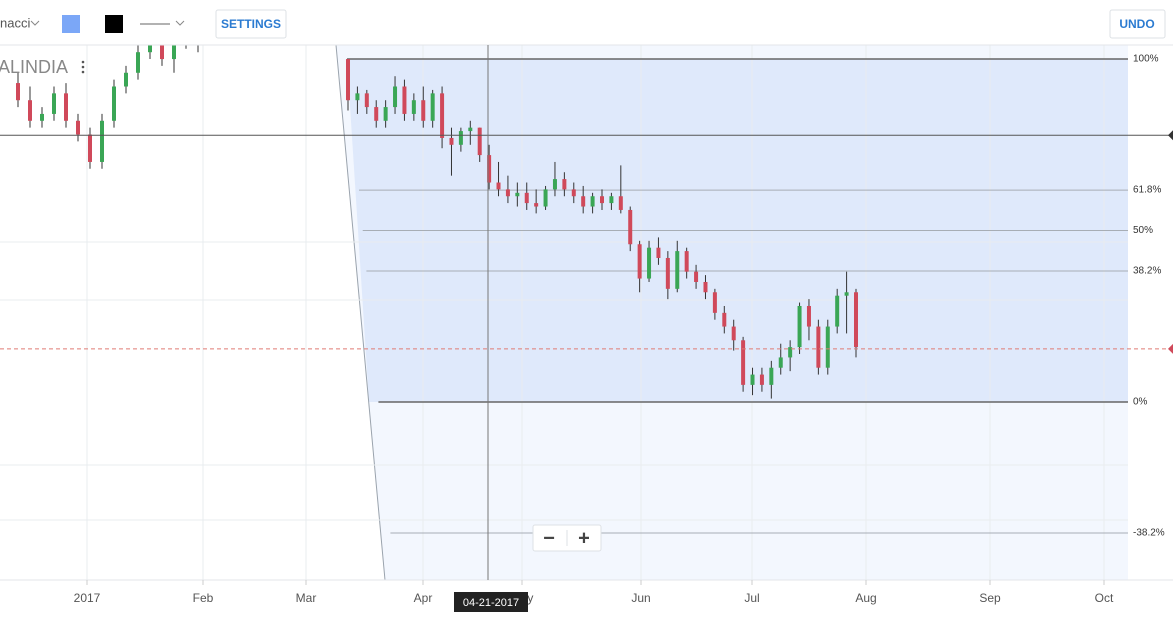 This screenshot has width=1173, height=621. What do you see at coordinates (203, 598) in the screenshot?
I see `x-tick-label: Feb` at bounding box center [203, 598].